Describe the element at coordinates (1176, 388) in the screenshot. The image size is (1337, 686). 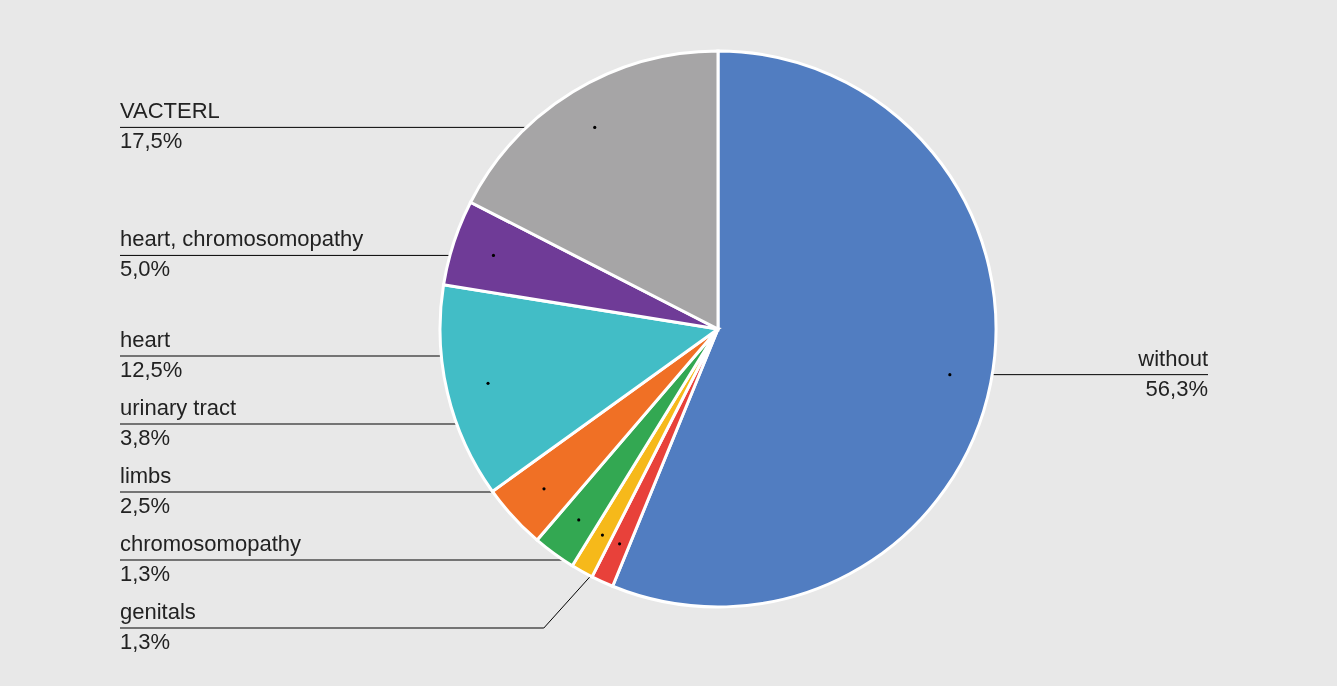
I see `data-label: 56,3%` at that location.